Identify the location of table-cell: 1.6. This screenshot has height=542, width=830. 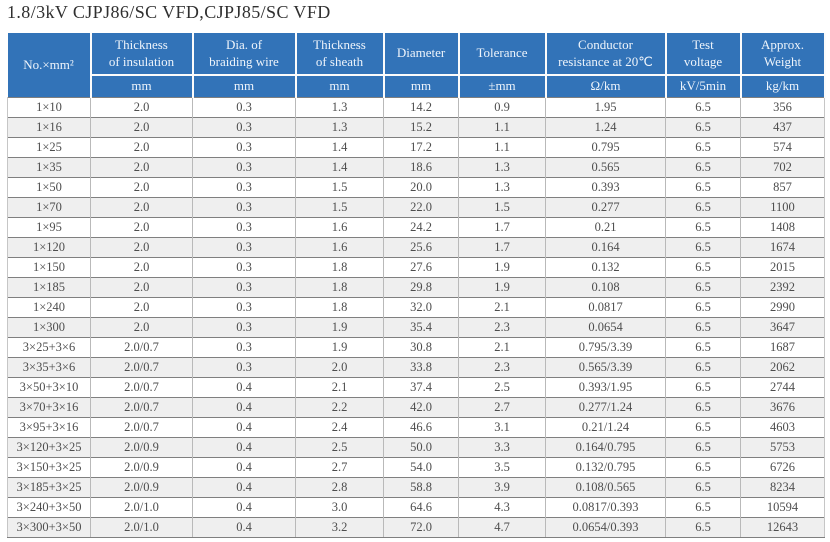
(339, 247).